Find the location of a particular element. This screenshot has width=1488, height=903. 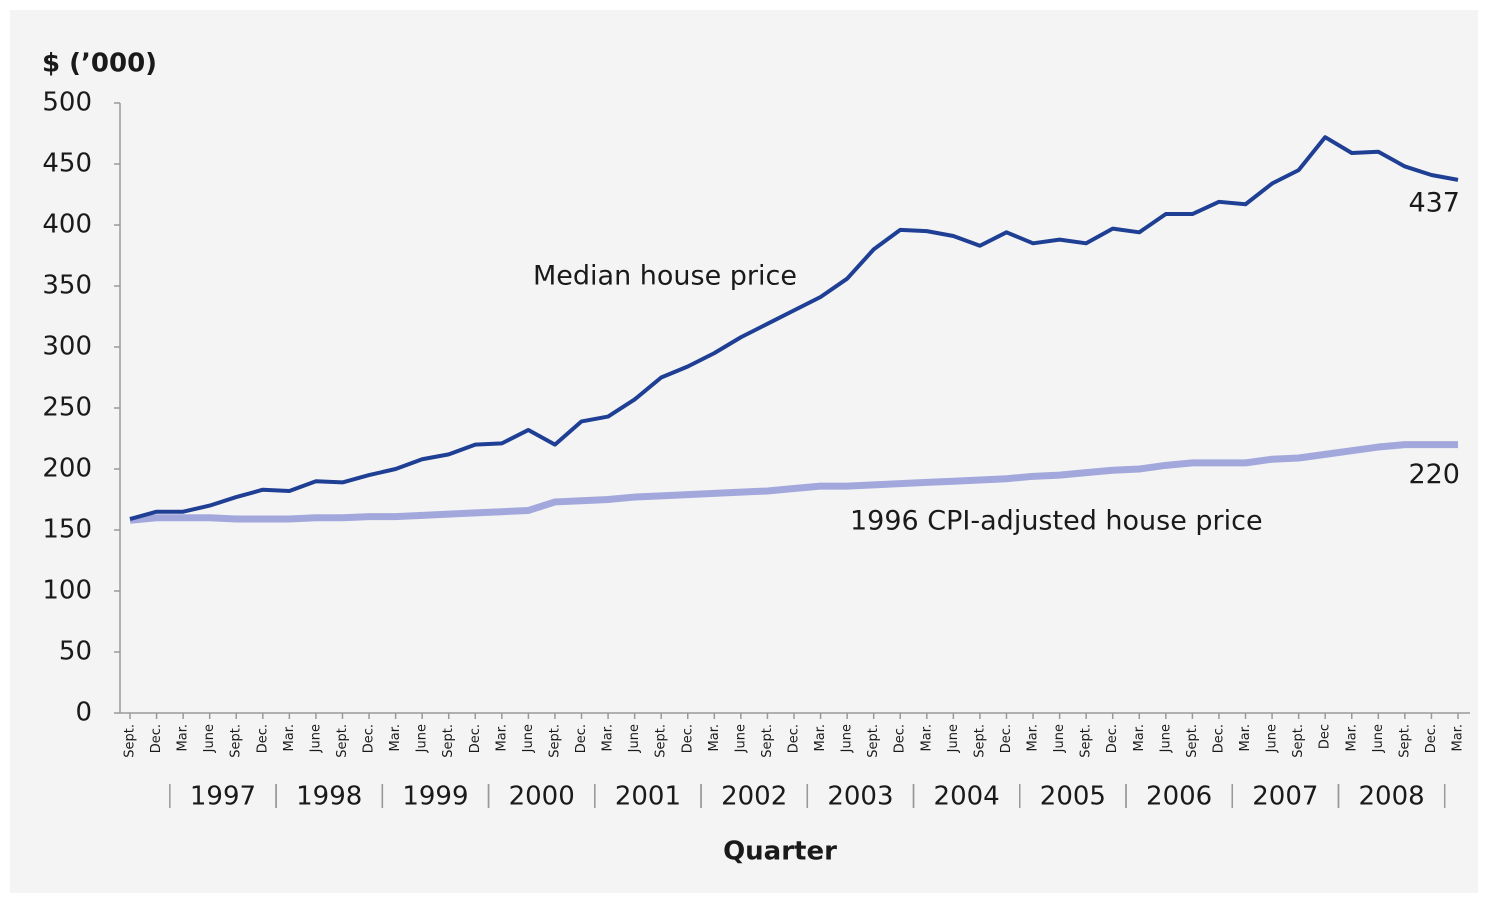

y-tick-label: 400 is located at coordinates (67, 225).